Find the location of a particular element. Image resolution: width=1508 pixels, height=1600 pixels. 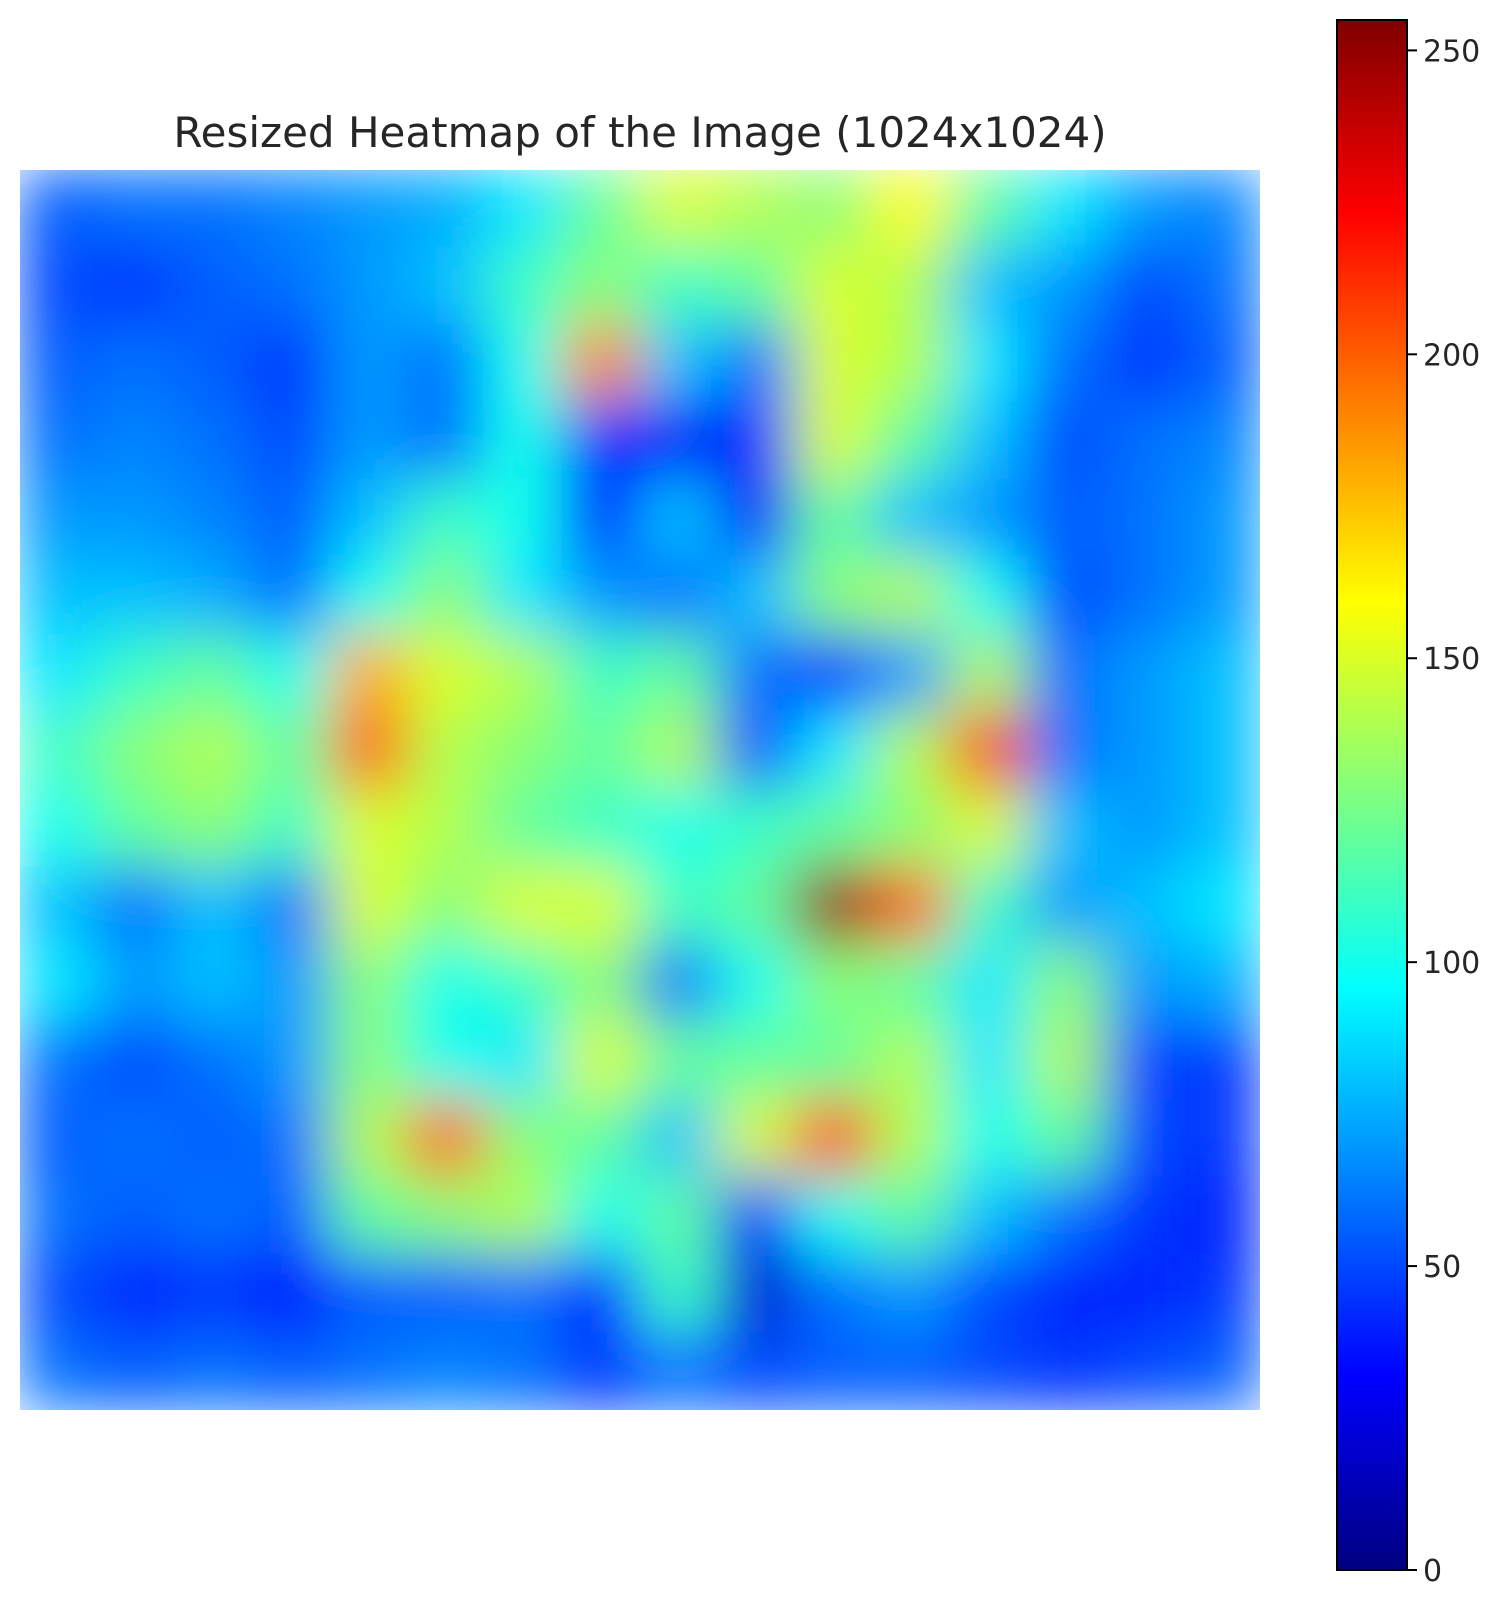

colorbar-tick-label: 100 is located at coordinates (1451, 963).